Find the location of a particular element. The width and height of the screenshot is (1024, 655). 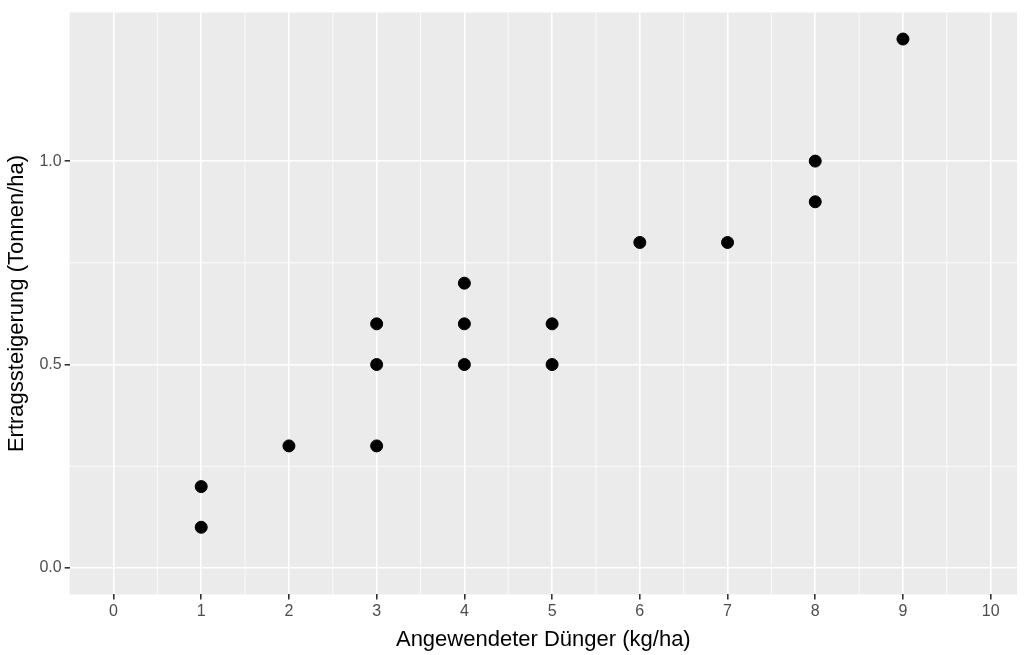

x-tick-label: 10 is located at coordinates (990, 611).